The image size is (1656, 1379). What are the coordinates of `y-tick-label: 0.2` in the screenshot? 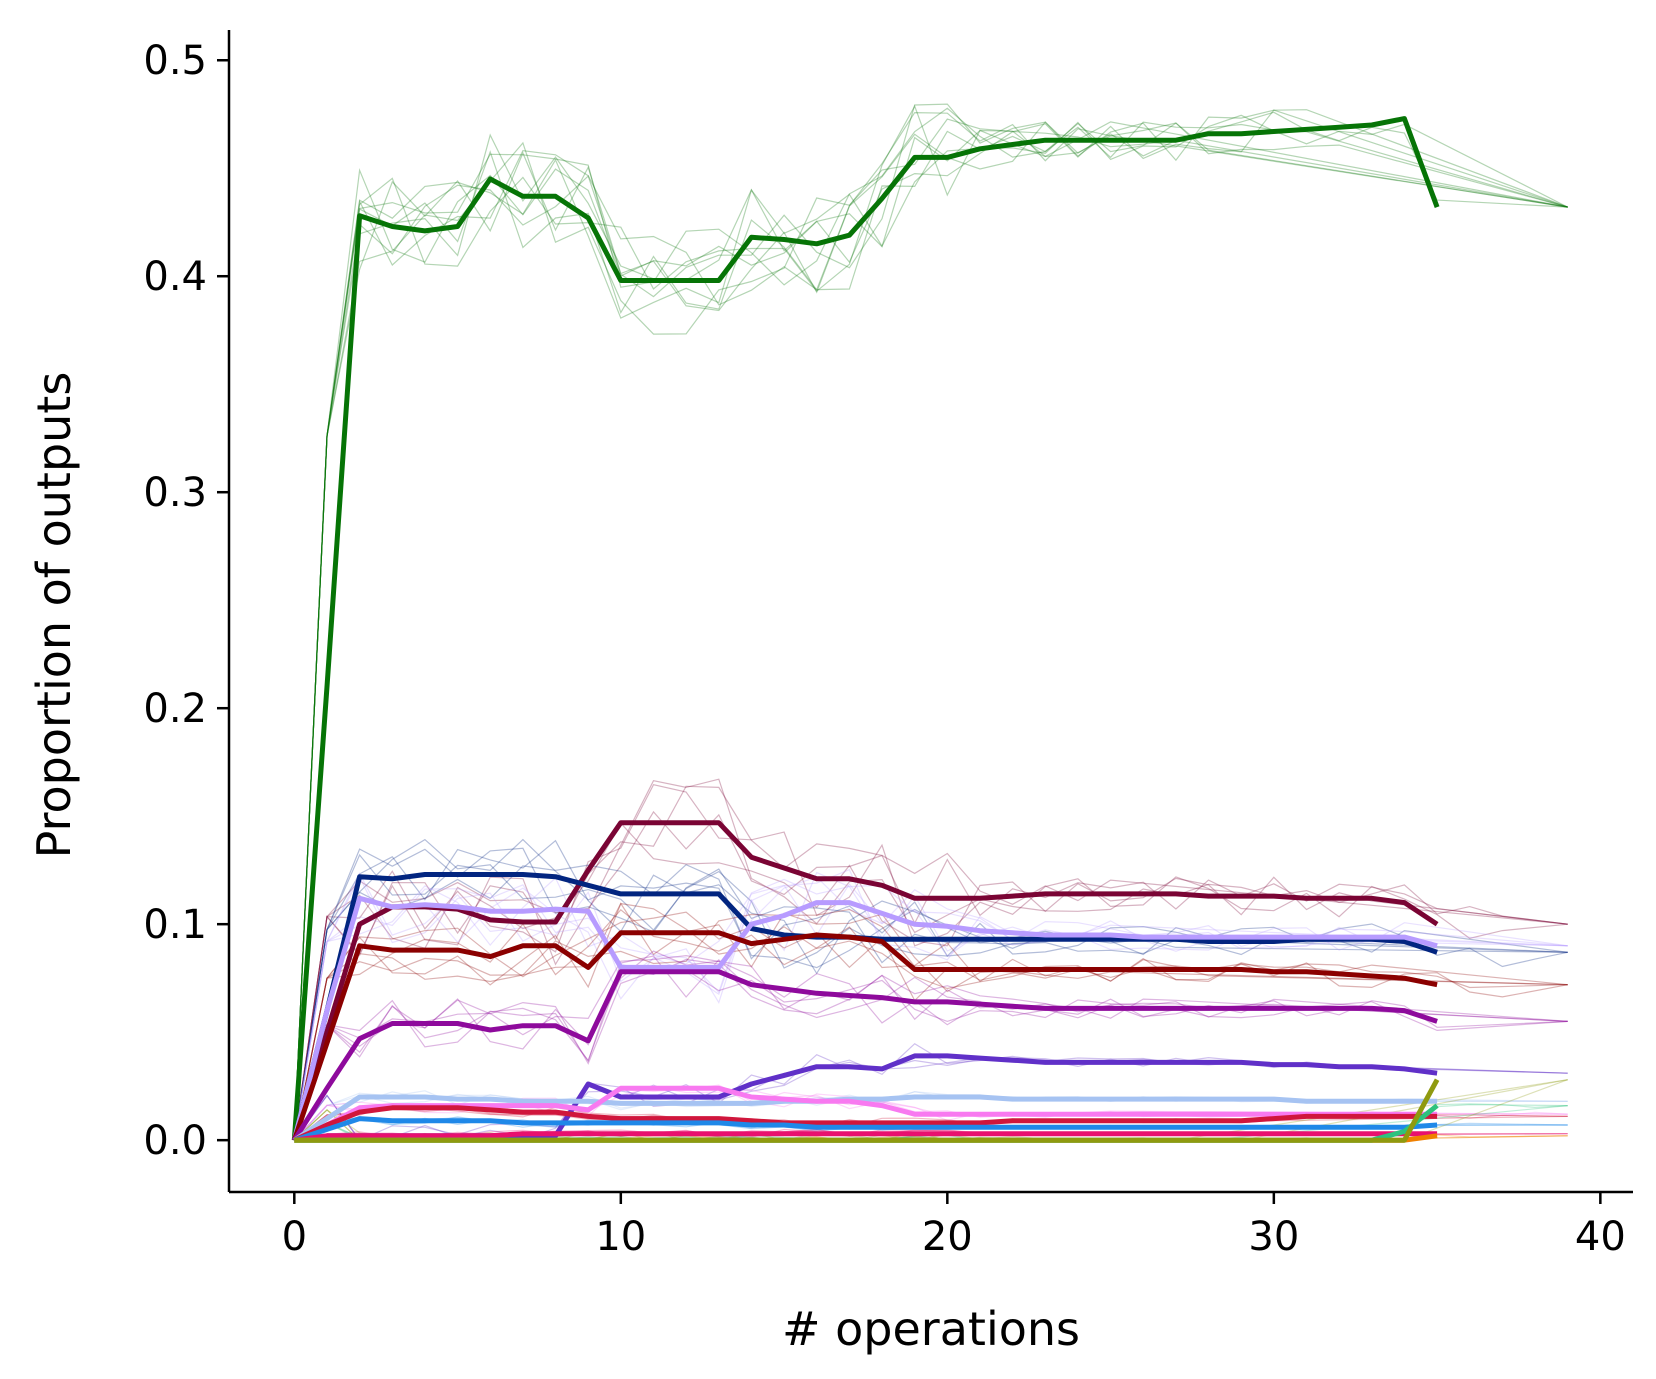 It's located at (175, 709).